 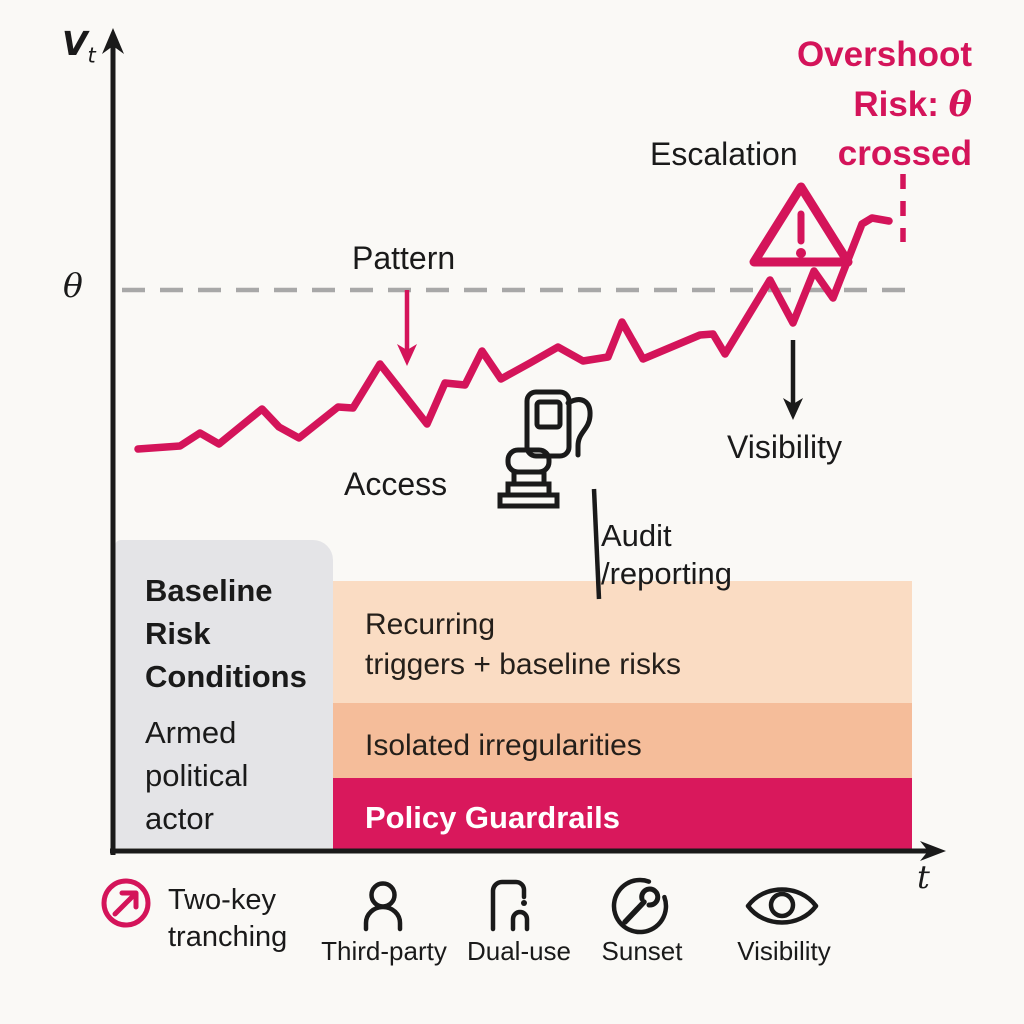 What do you see at coordinates (784, 447) in the screenshot?
I see `visibility-annotation: Visibility` at bounding box center [784, 447].